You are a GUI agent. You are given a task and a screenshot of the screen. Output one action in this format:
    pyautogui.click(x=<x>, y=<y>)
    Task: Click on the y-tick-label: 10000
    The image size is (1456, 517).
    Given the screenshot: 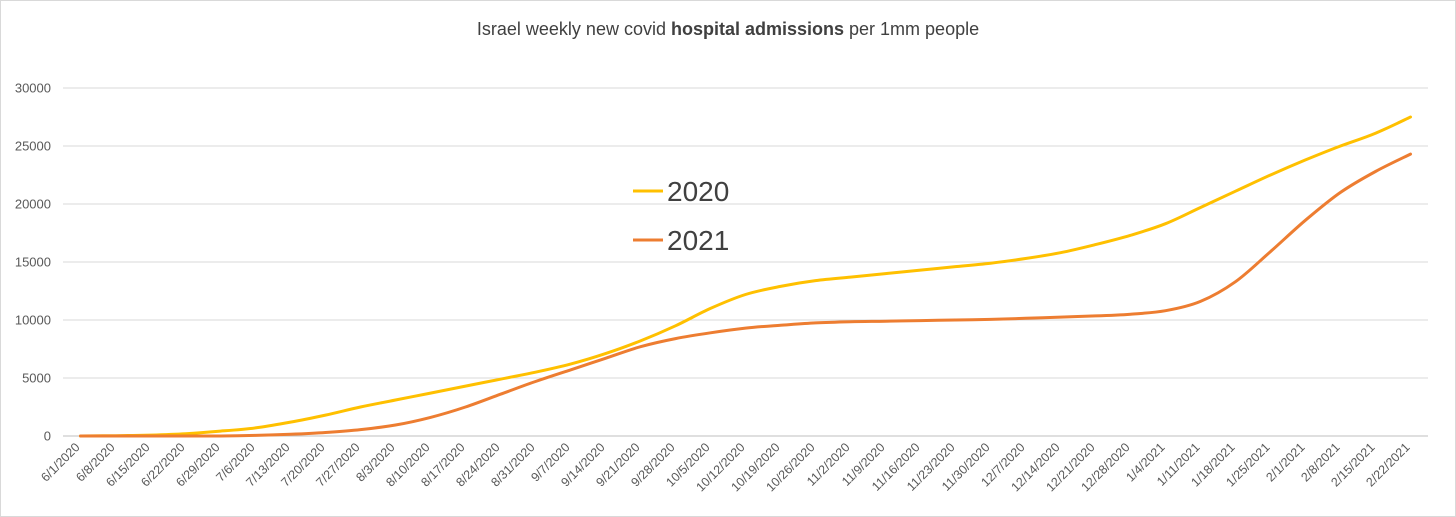 What is the action you would take?
    pyautogui.click(x=33, y=320)
    